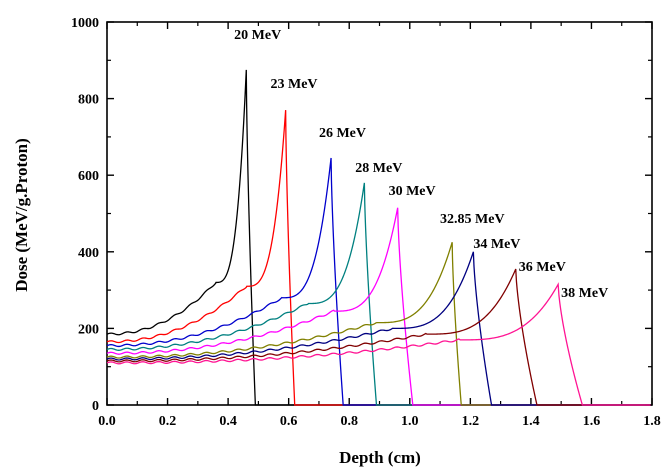  Describe the element at coordinates (410, 421) in the screenshot. I see `x-tick-label: 1.0` at that location.